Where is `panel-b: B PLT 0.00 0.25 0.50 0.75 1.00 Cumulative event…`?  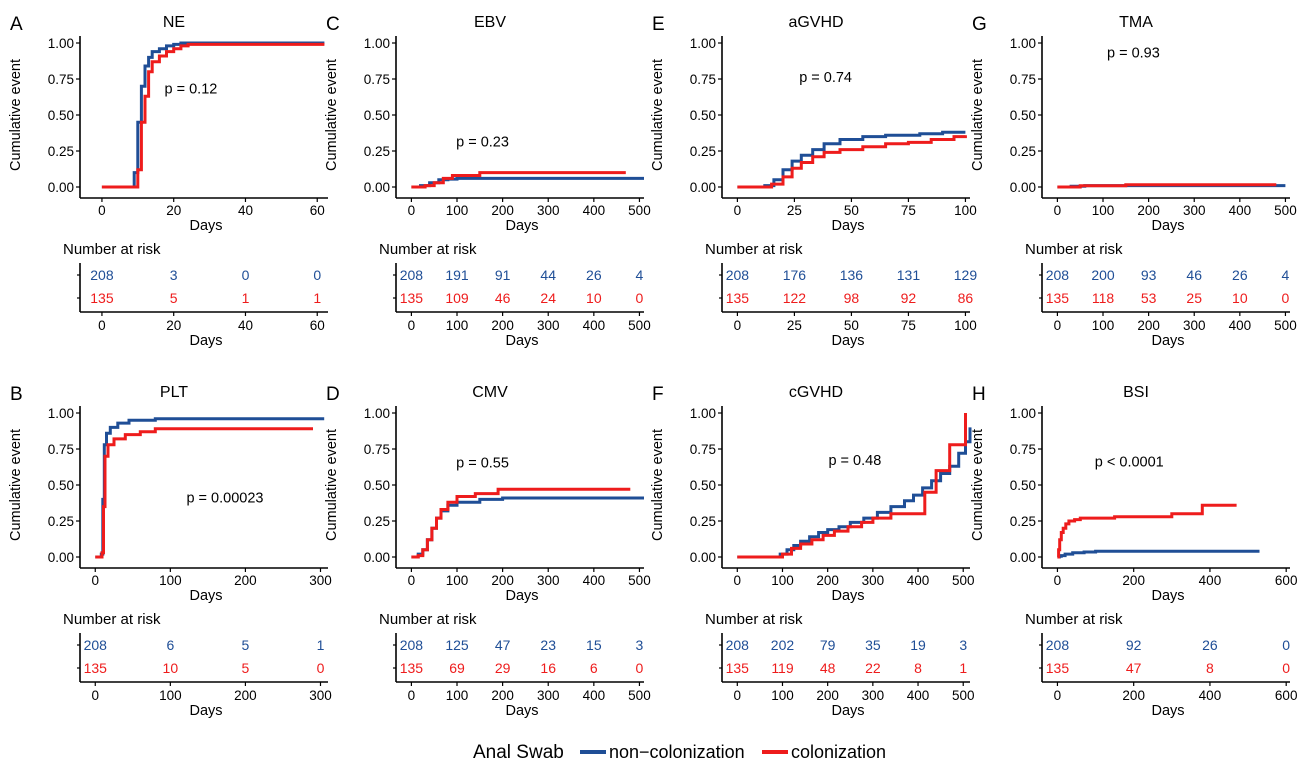
panel-b: B PLT 0.00 0.25 0.50 0.75 1.00 Cumulative event… is located at coordinates (170, 551).